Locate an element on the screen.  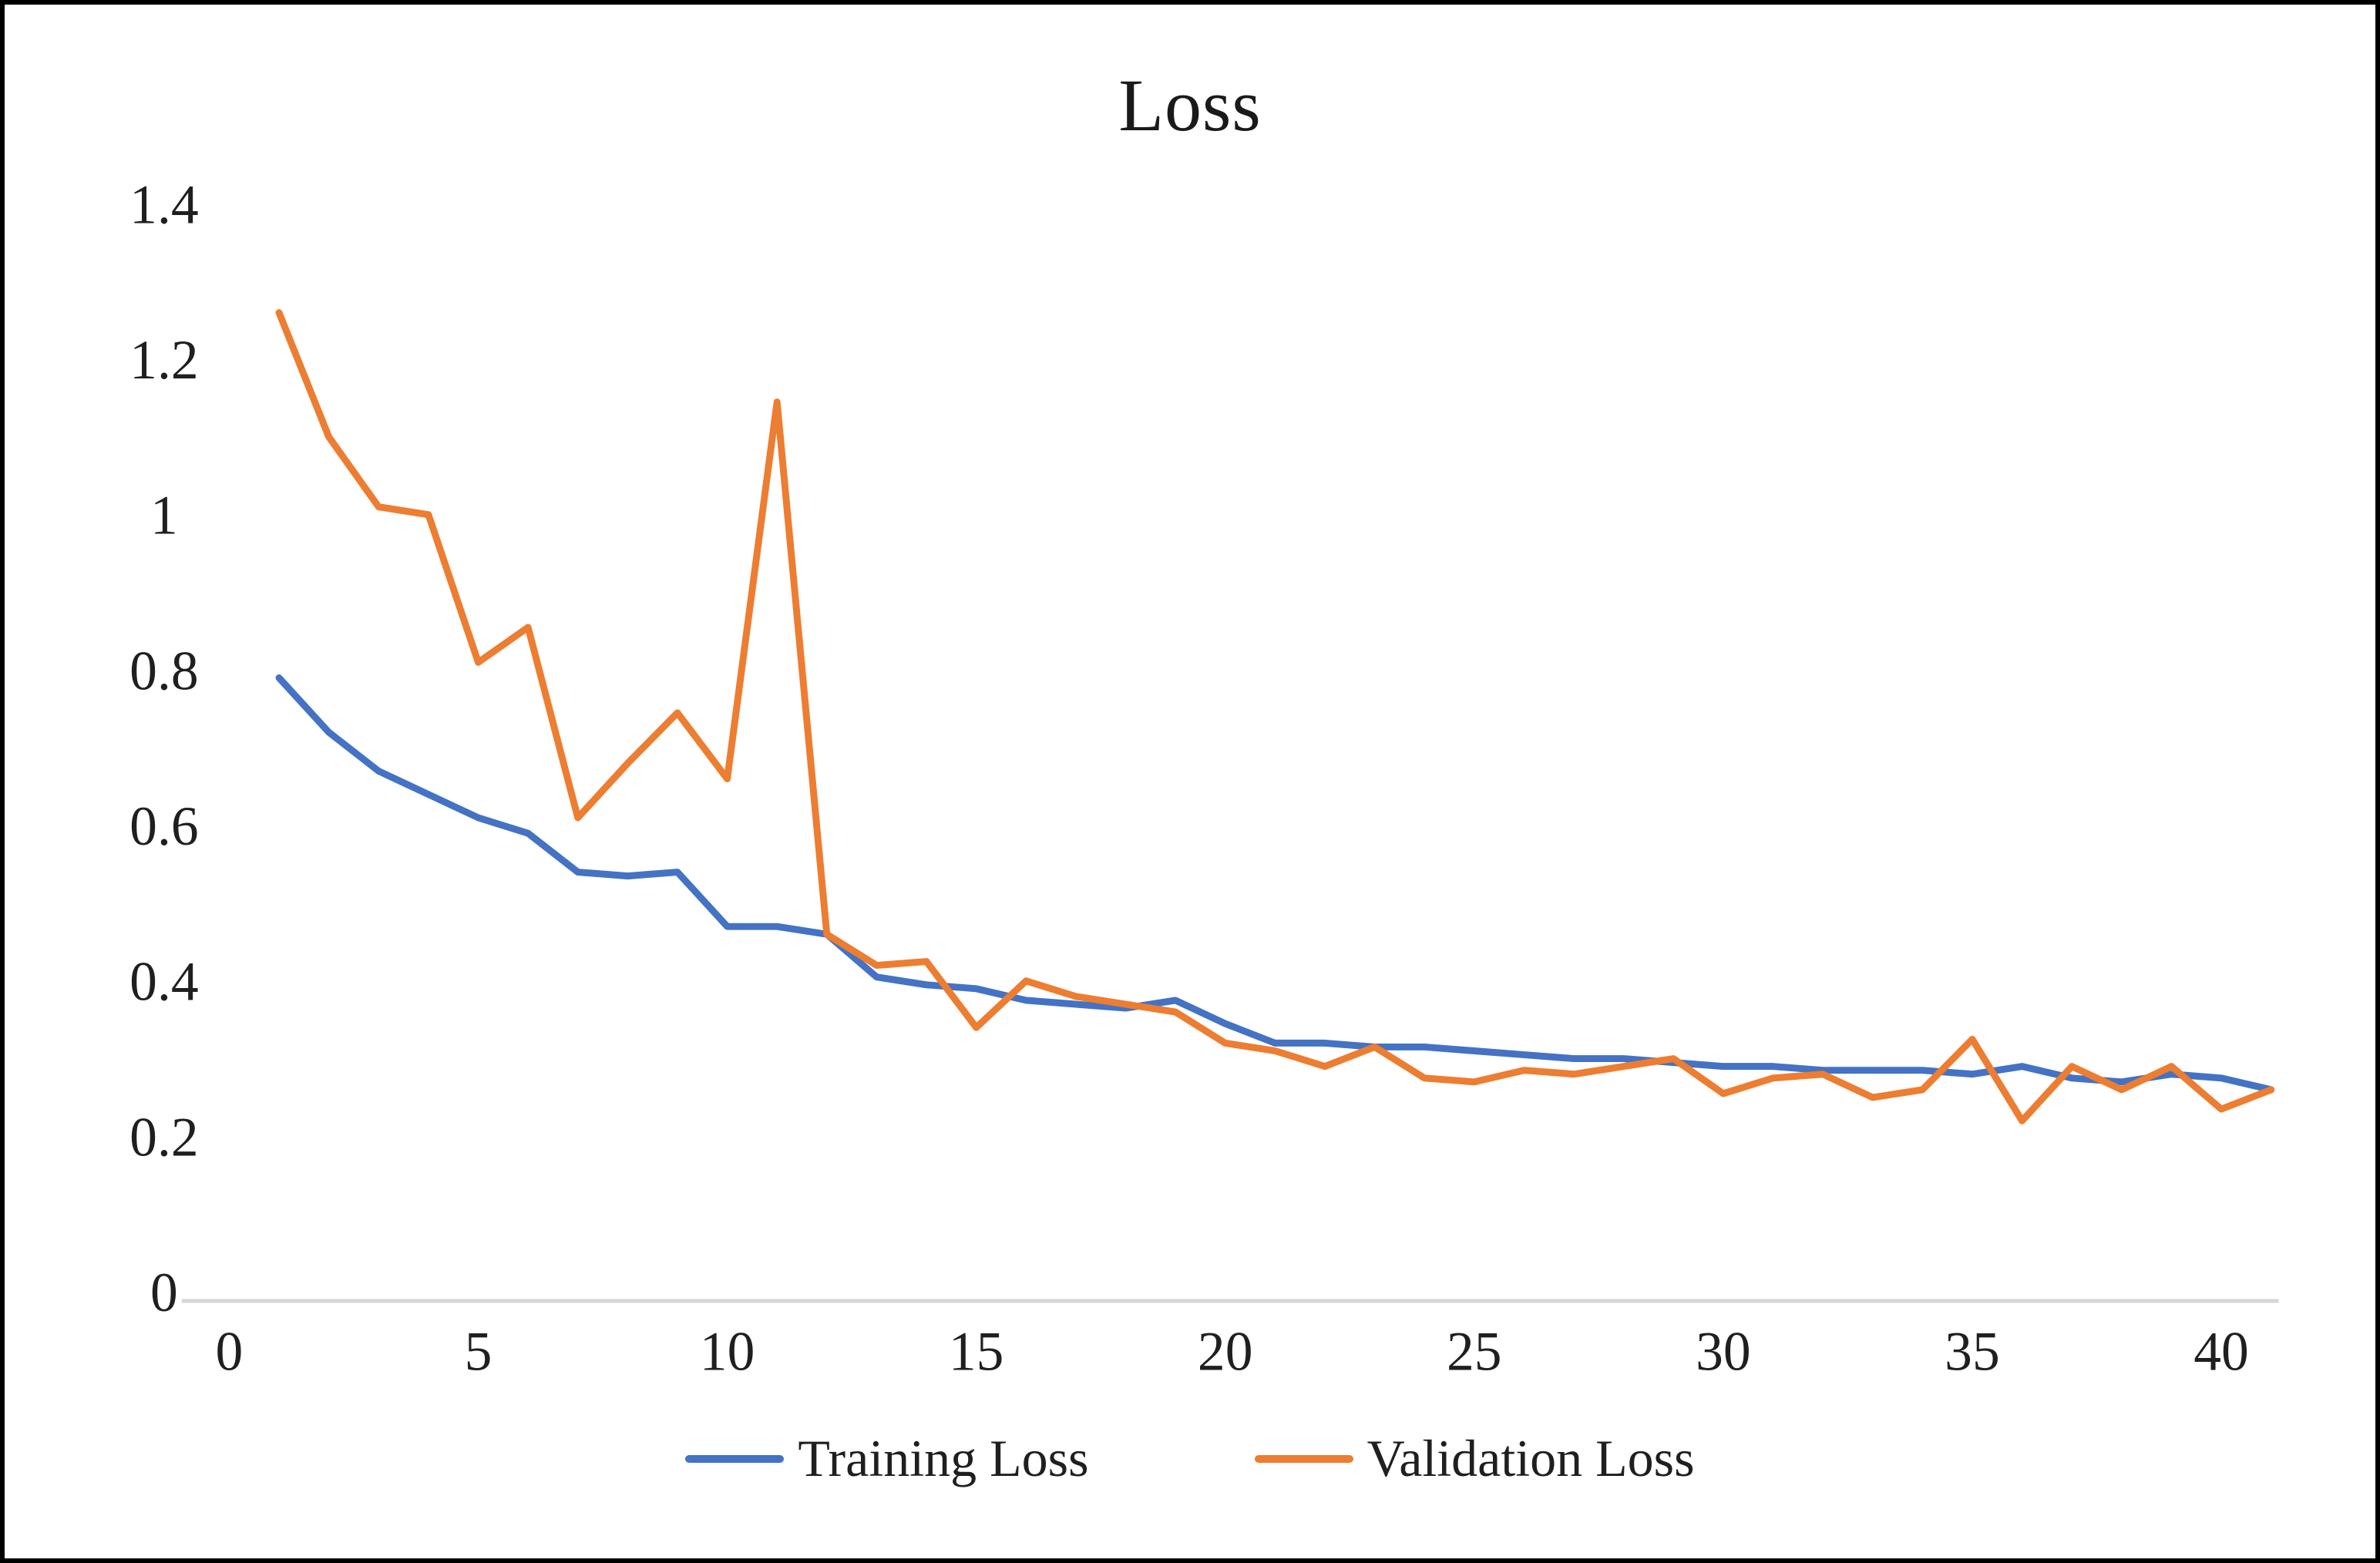
x-tick-label: 5 is located at coordinates (478, 1352).